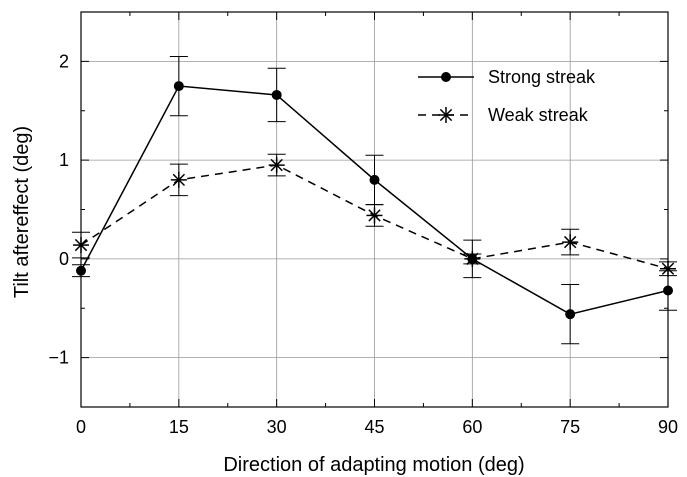 This screenshot has width=687, height=477. Describe the element at coordinates (373, 465) in the screenshot. I see `x-axis-label: Direction of adapting motion (deg)` at that location.